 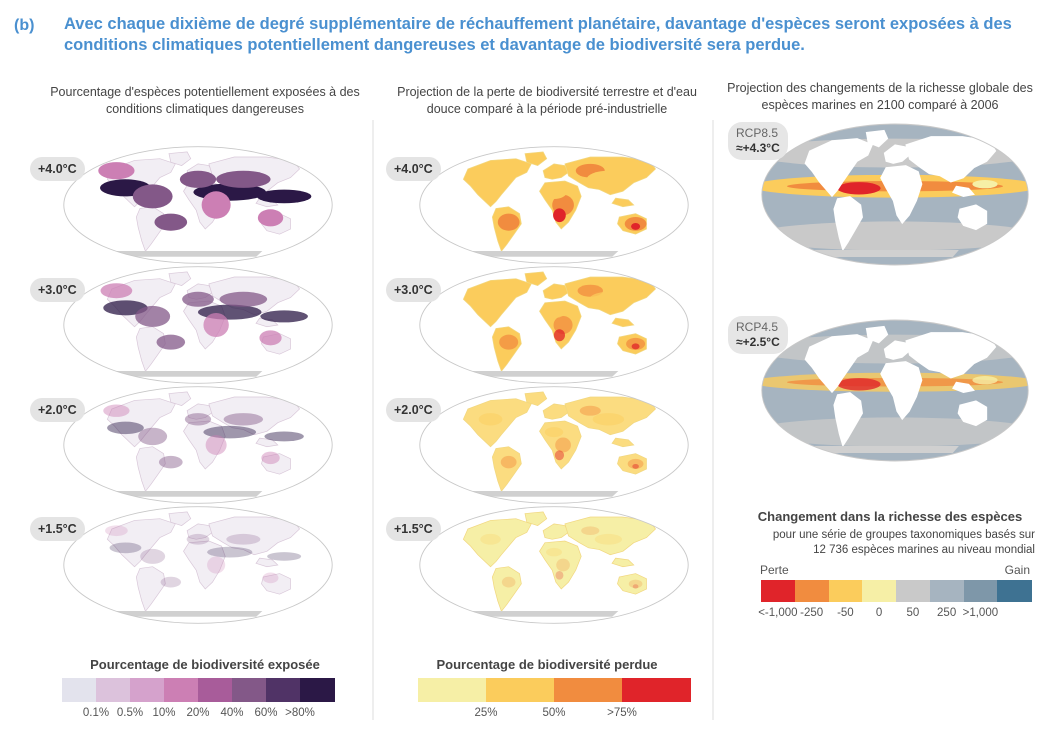 I want to click on marine-legend-bar, so click(x=896, y=591).